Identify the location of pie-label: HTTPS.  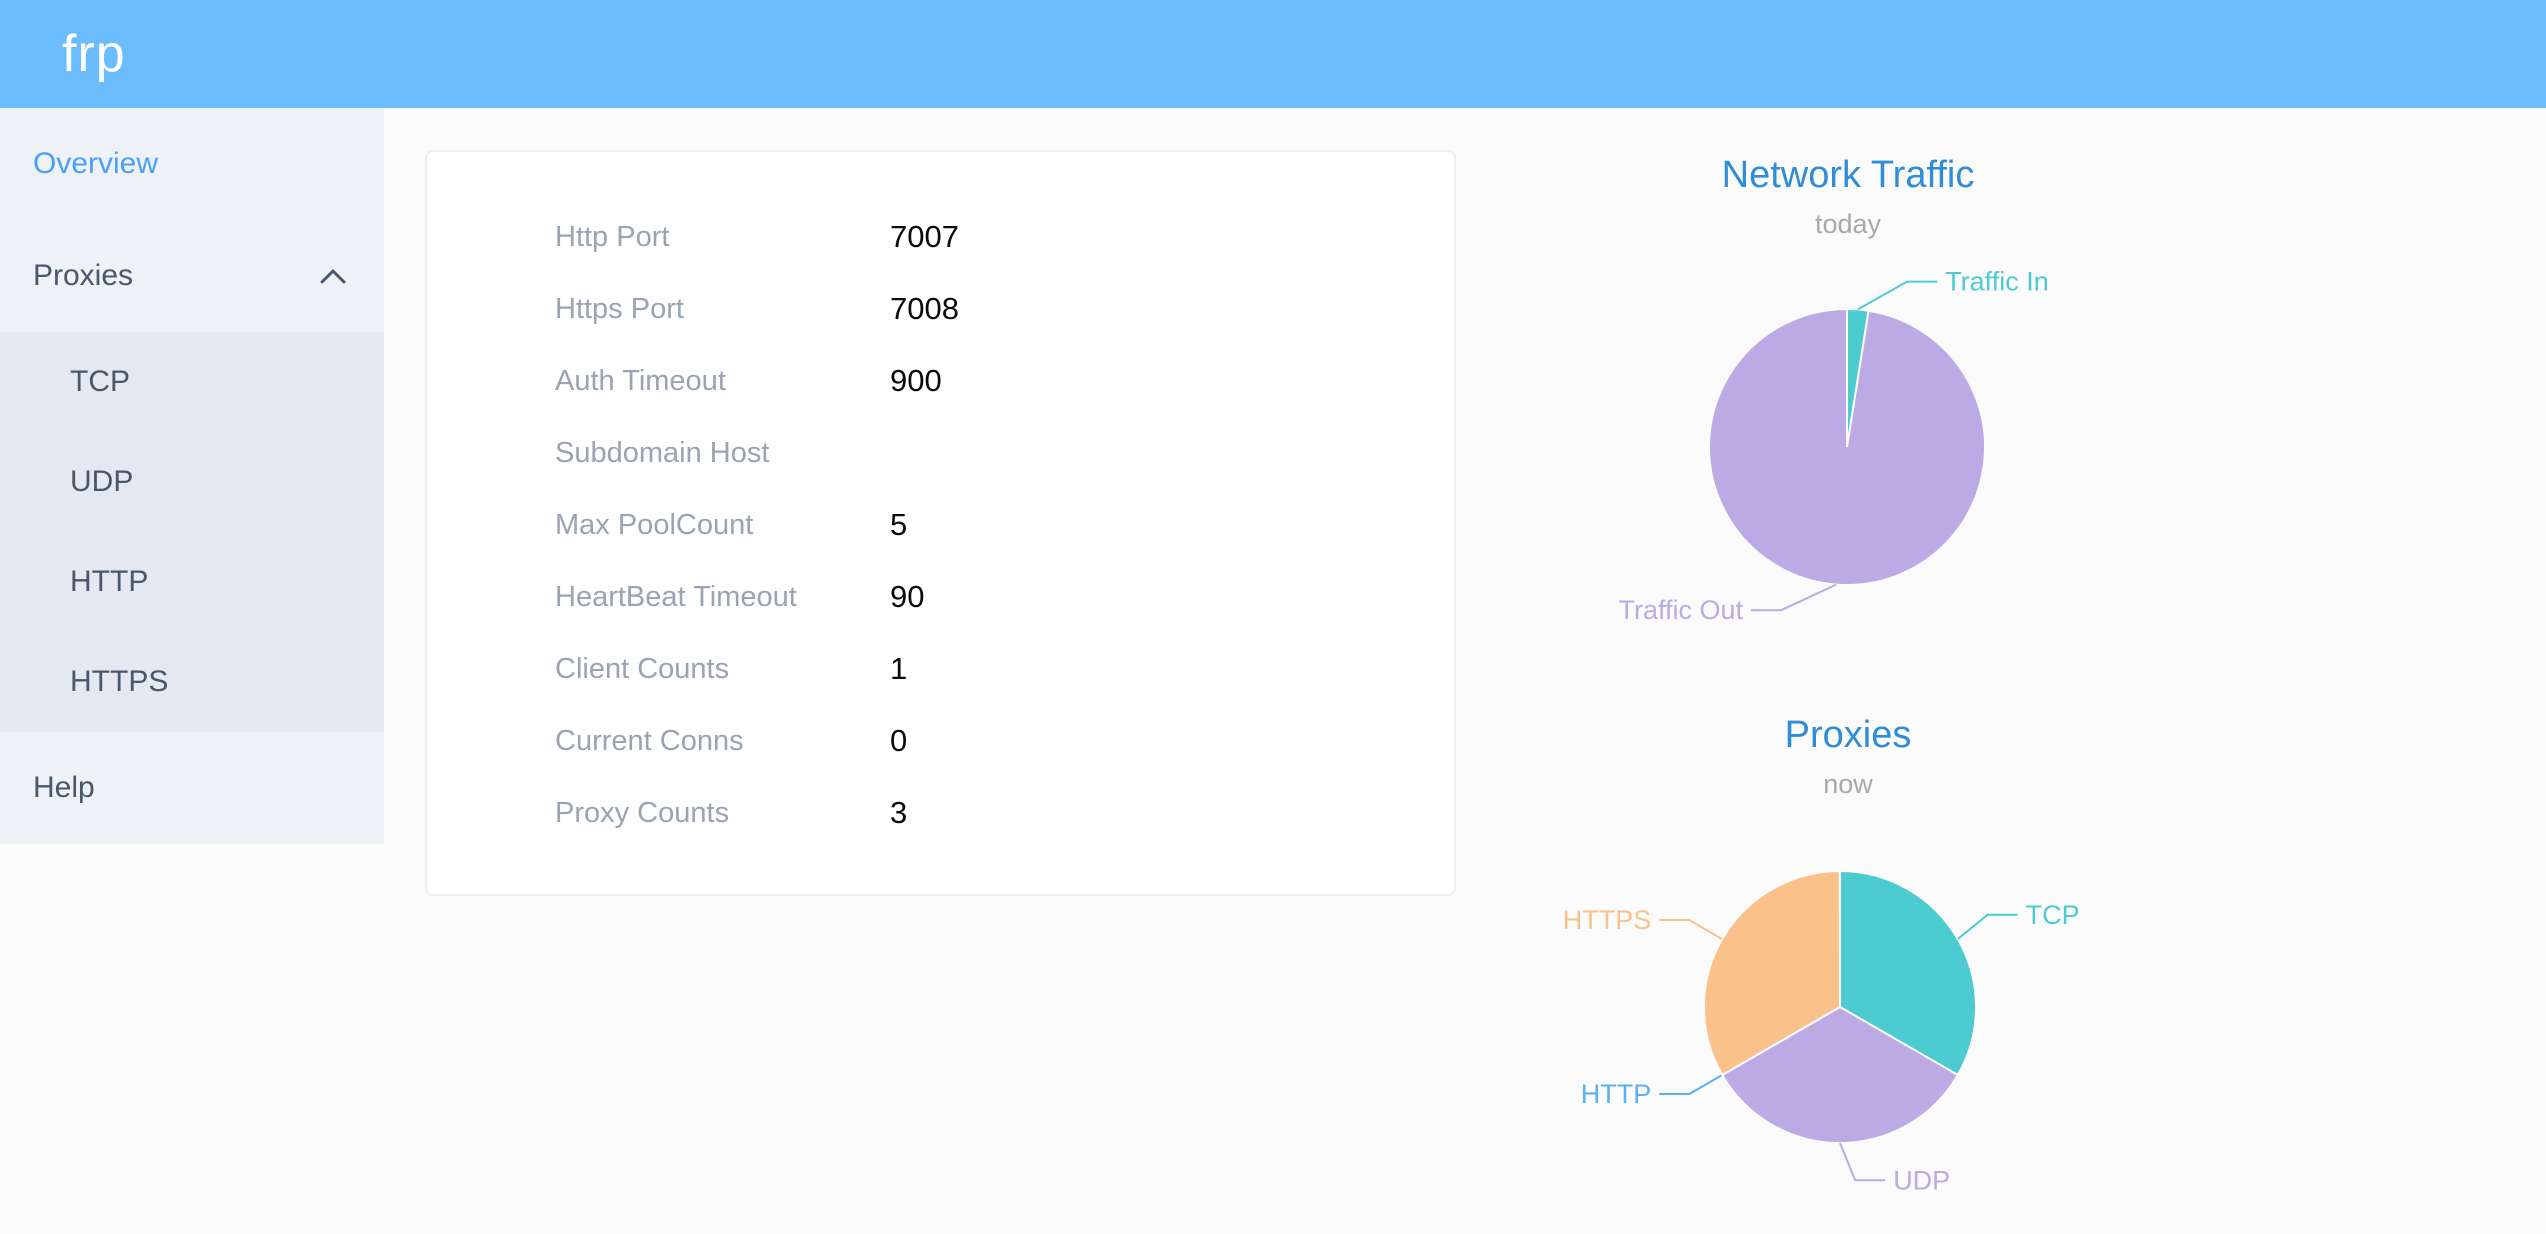
(1607, 920).